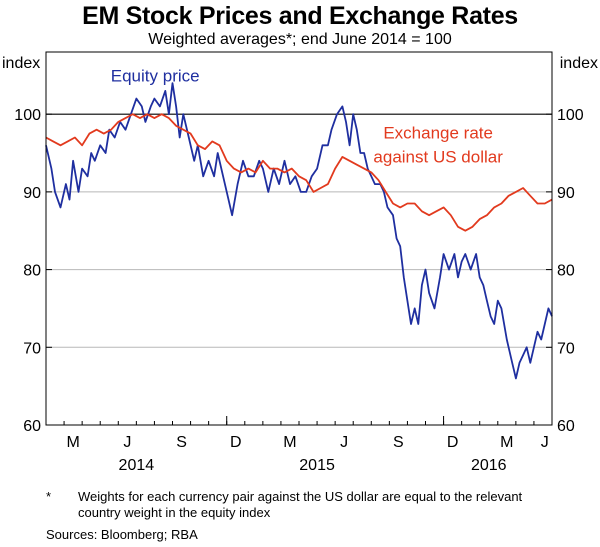 The image size is (600, 547). What do you see at coordinates (566, 426) in the screenshot?
I see `y-tick-label-right-60: 60` at bounding box center [566, 426].